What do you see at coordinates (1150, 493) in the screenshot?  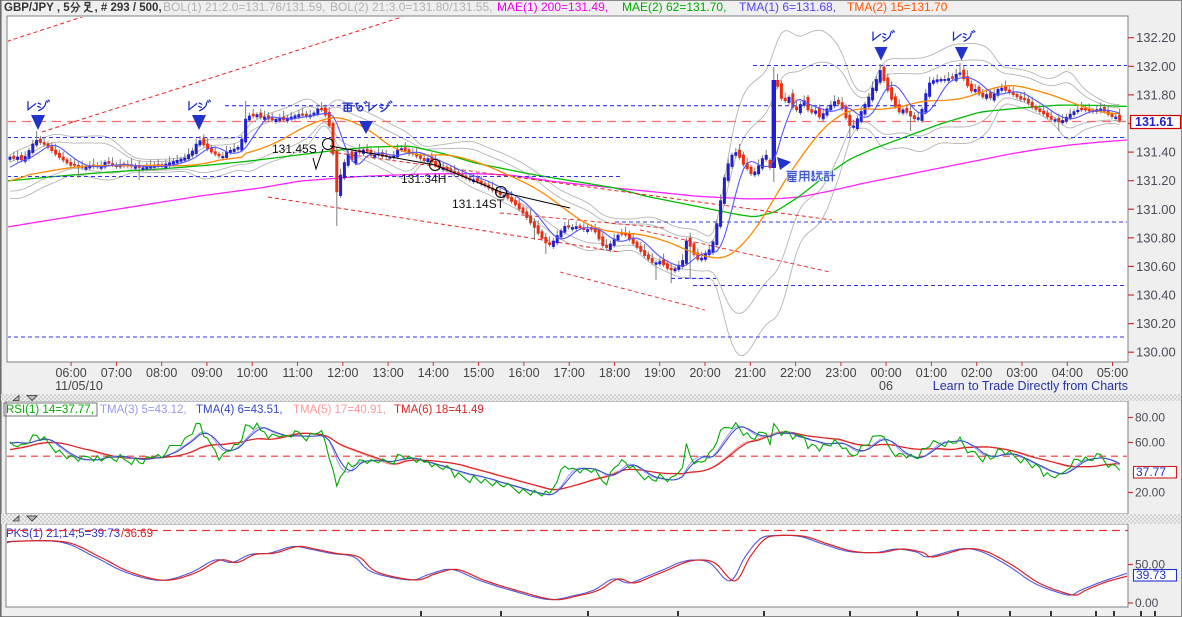 I see `svg-text: 20.00` at bounding box center [1150, 493].